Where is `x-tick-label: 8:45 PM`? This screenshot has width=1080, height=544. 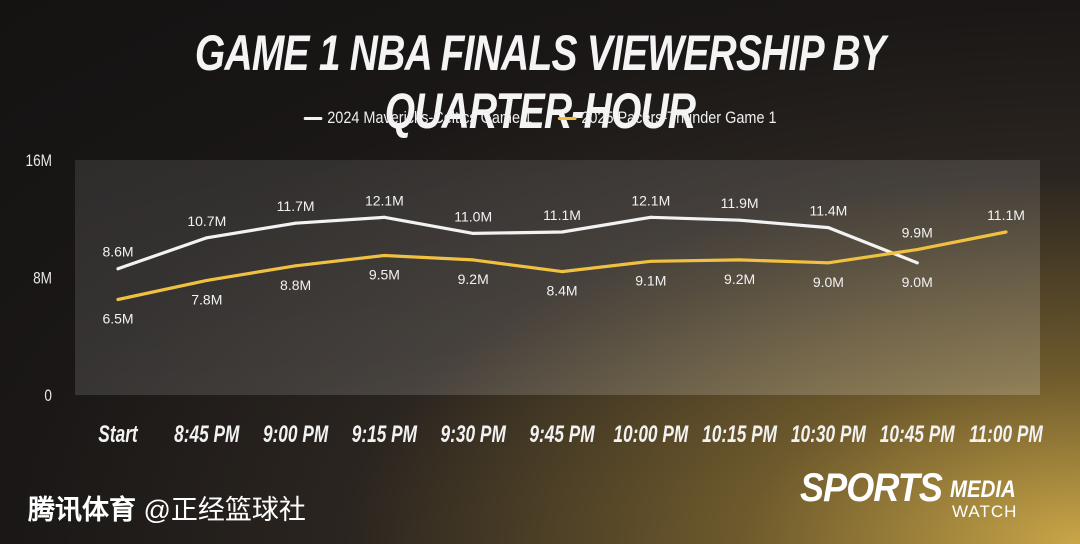 x-tick-label: 8:45 PM is located at coordinates (207, 434).